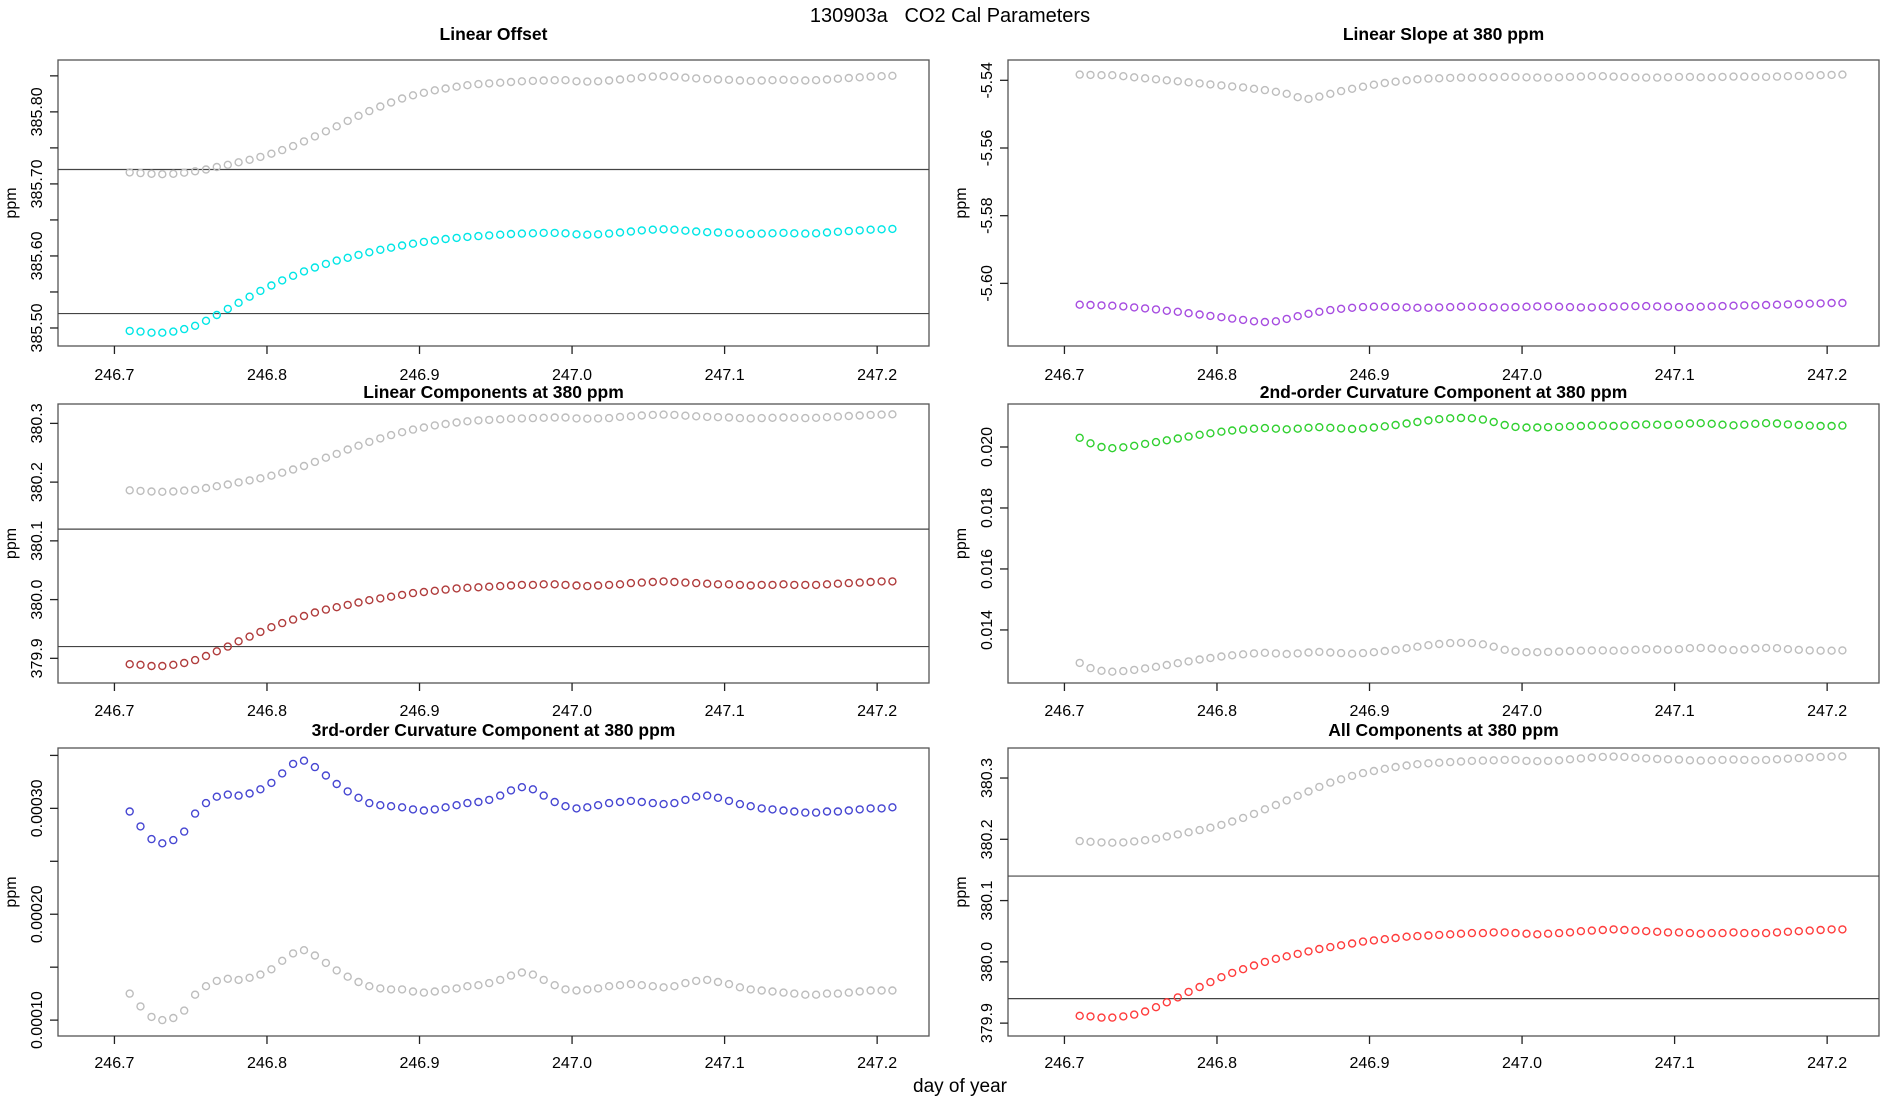 The height and width of the screenshot is (1100, 1900). What do you see at coordinates (37, 1020) in the screenshot?
I see `y-tick-label: 0.00010` at bounding box center [37, 1020].